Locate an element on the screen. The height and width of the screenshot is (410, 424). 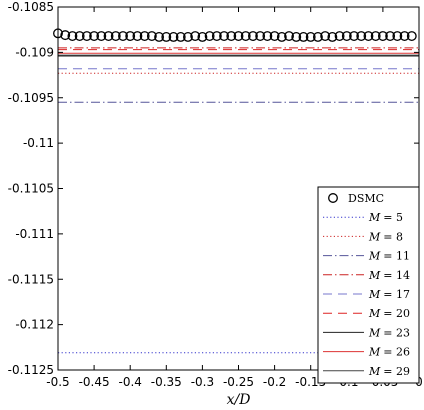
legend-label-value: = 20 is located at coordinates (396, 313).